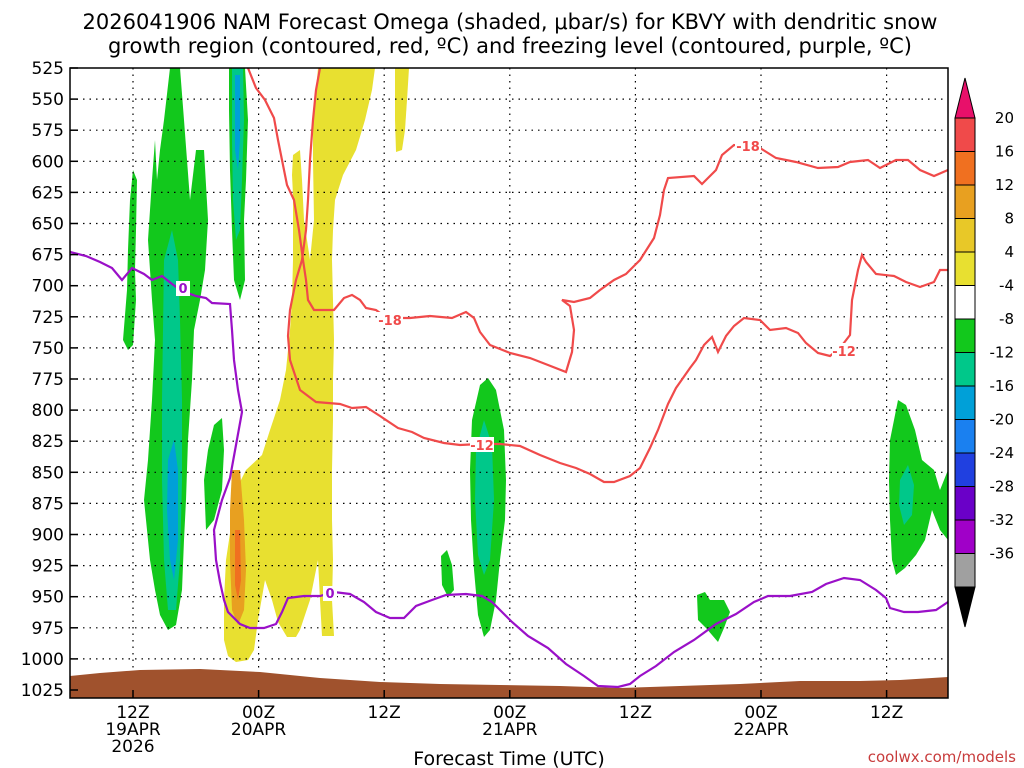 The height and width of the screenshot is (768, 1024). I want to click on x-tick-label-6-0: 12Z, so click(886, 713).